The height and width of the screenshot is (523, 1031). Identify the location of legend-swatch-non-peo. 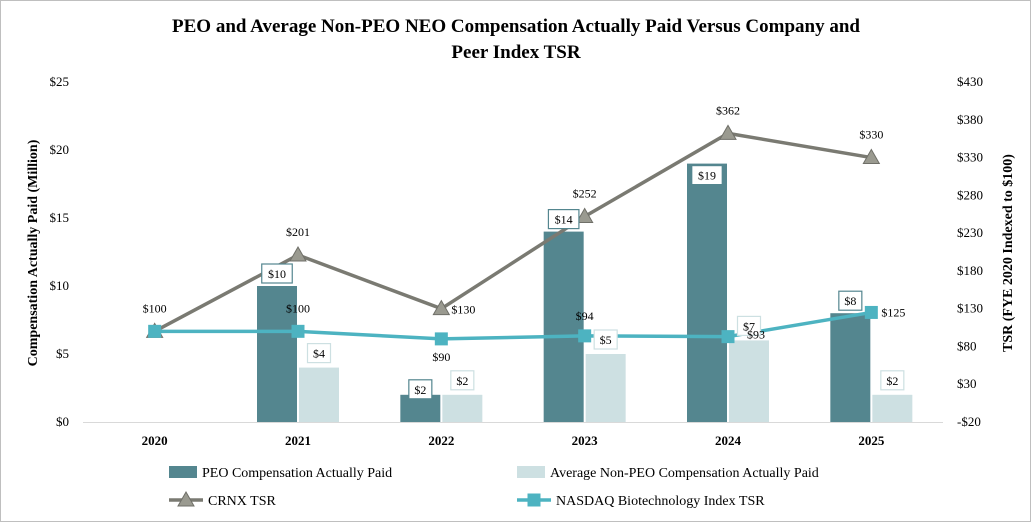
(531, 472).